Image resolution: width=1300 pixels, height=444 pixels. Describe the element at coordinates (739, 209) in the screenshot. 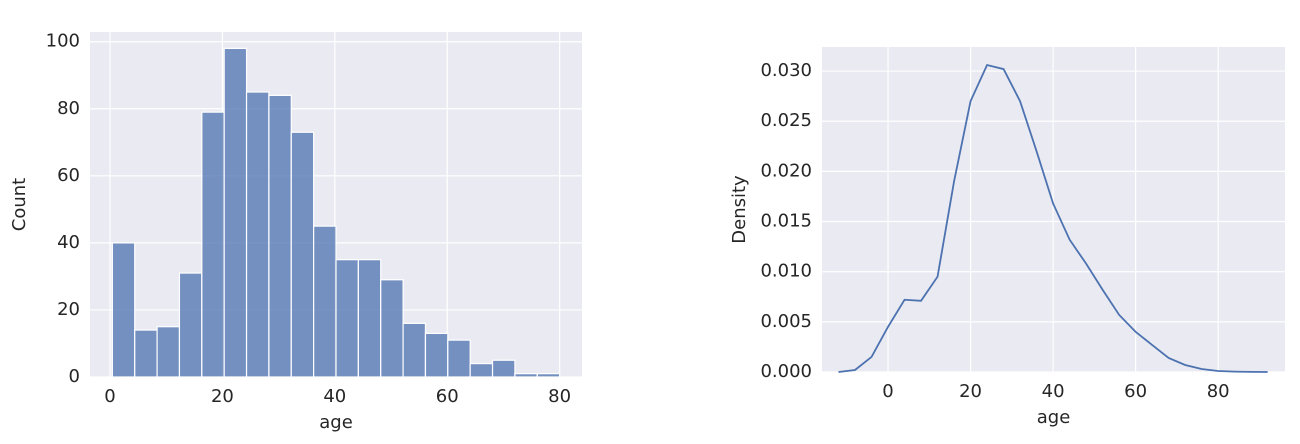

I see `y-axis-label: Density` at that location.